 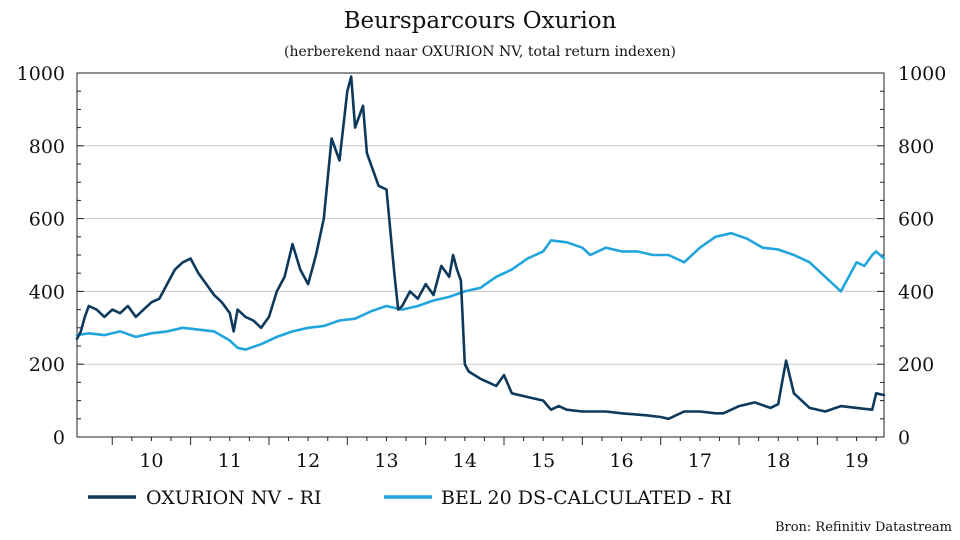 I want to click on left-axis: 0 200 400 600 800 1000, so click(x=50, y=256).